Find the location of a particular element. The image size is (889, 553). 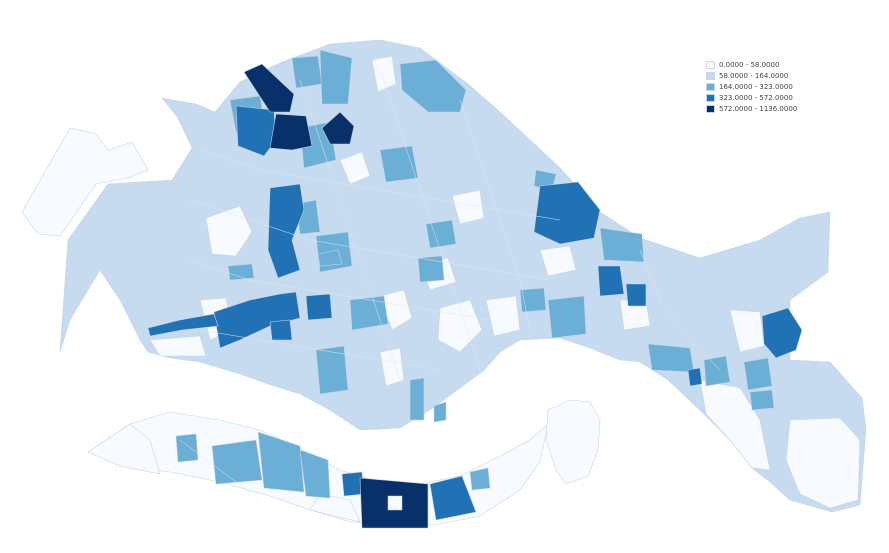

legend-label: 58.0000 - 164.0000 is located at coordinates (754, 76).